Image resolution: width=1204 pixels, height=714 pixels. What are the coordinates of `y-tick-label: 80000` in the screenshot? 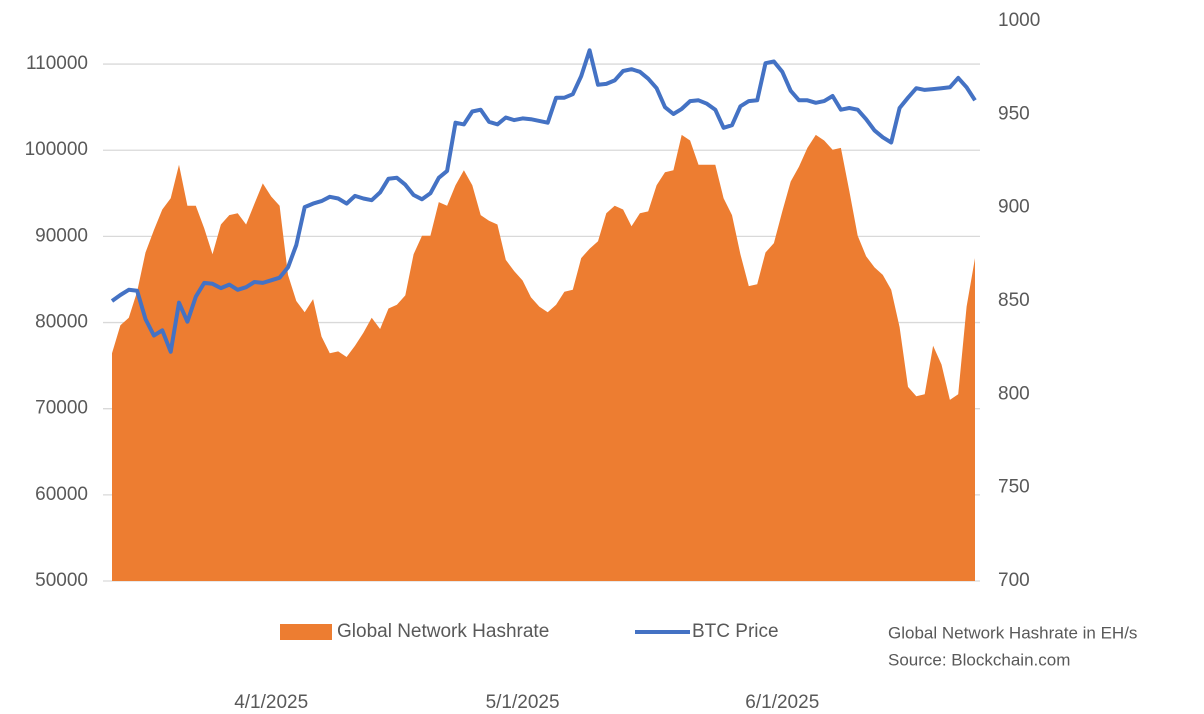 It's located at (61, 322).